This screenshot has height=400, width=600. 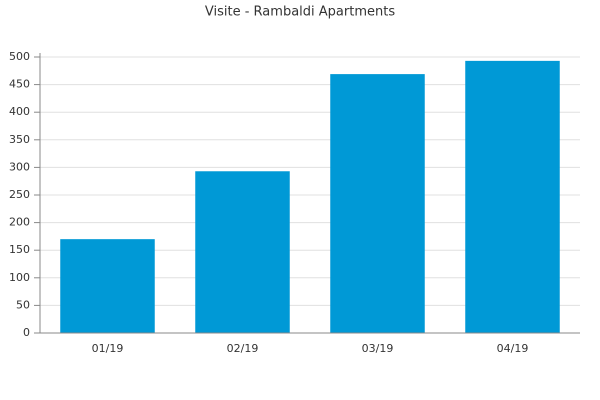 I want to click on y-tick-label: 100, so click(x=19, y=277).